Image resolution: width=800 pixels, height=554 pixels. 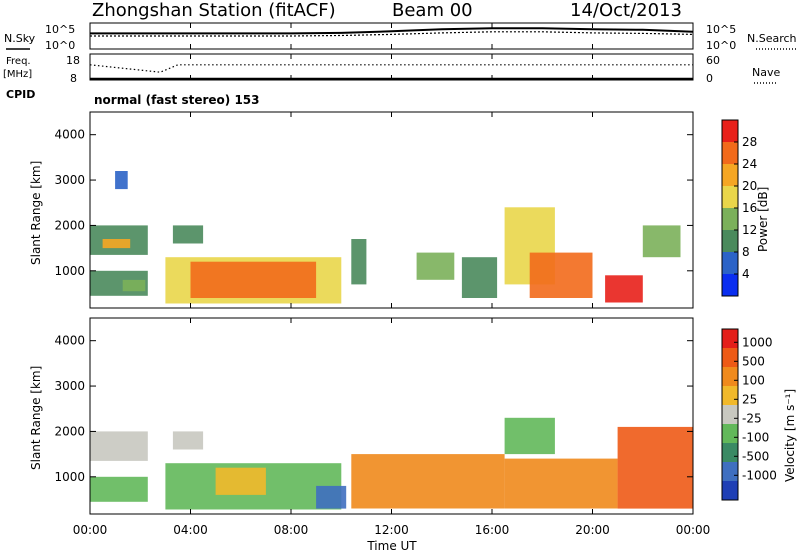 What do you see at coordinates (713, 60) in the screenshot?
I see `nave-tick-top: 60` at bounding box center [713, 60].